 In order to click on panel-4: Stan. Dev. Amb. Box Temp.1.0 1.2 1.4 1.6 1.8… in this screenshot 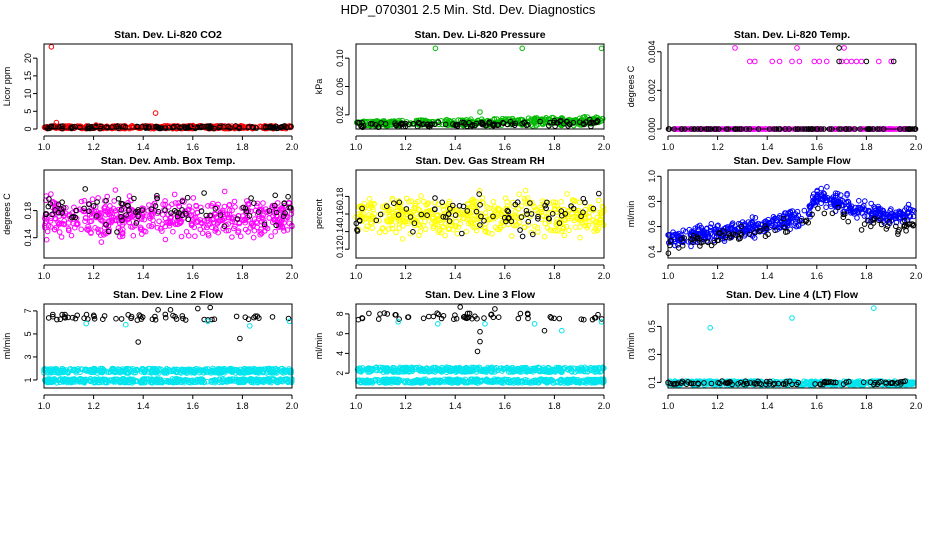, I will do `click(150, 218)`.